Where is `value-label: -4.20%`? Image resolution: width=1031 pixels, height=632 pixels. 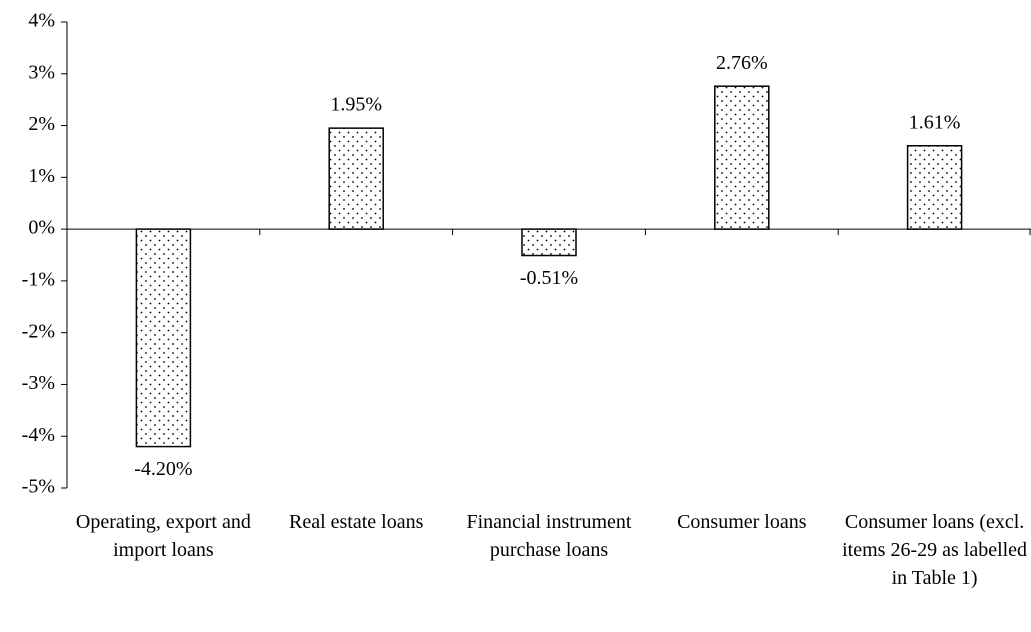 value-label: -4.20% is located at coordinates (163, 469).